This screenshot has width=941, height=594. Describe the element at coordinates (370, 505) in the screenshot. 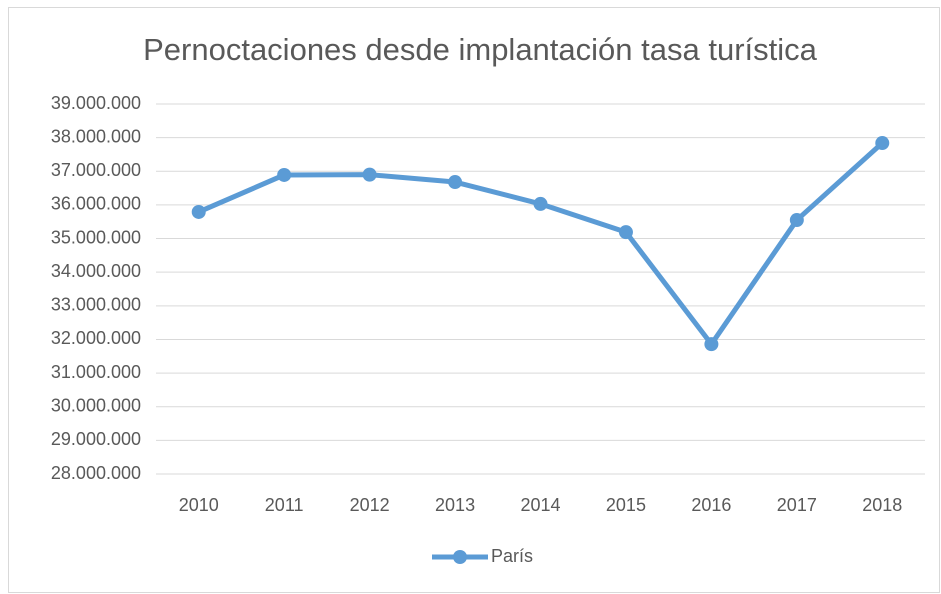

I see `x-tick-label: 2012` at that location.